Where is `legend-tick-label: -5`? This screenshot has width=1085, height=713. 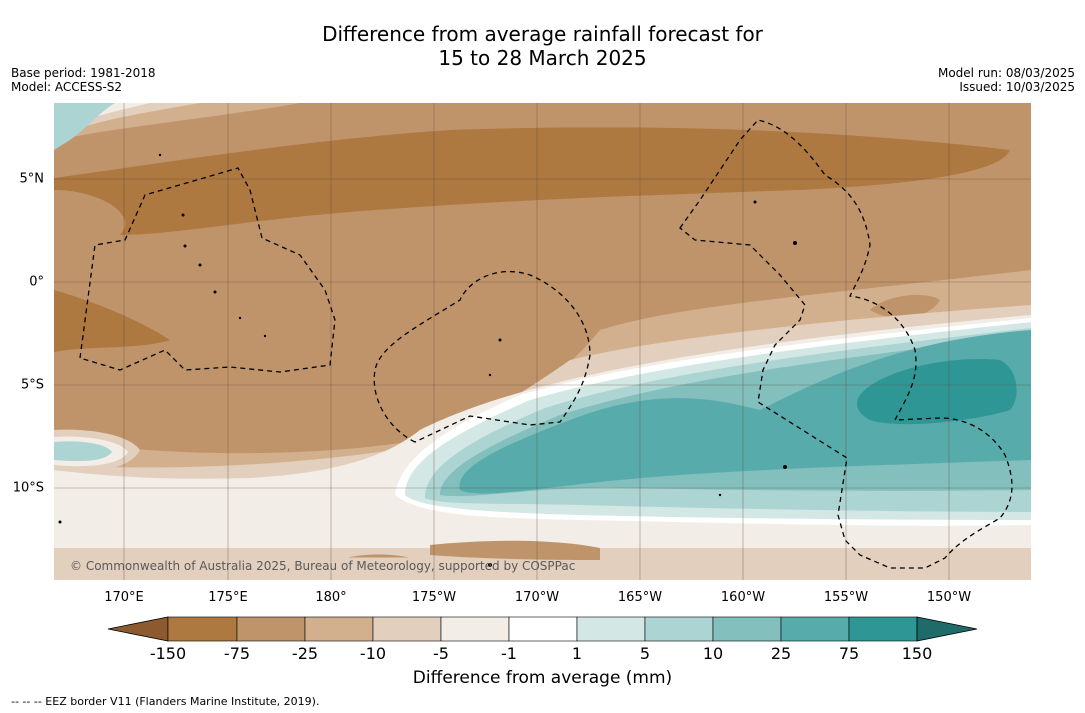
legend-tick-label: -5 is located at coordinates (441, 653).